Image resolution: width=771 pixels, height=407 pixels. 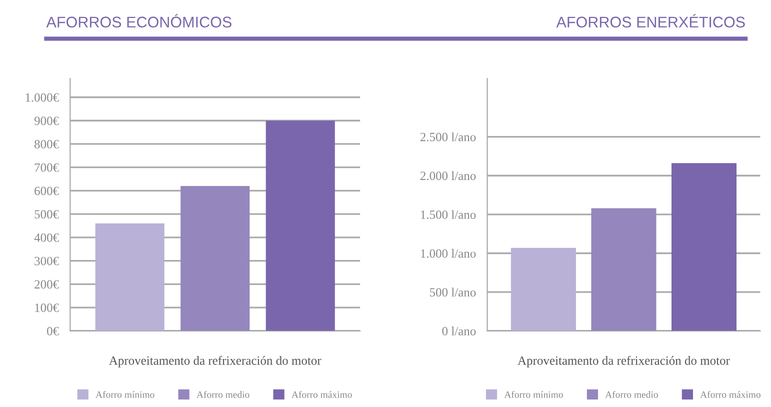 I want to click on y-tick-label: 700€, so click(x=46, y=167).